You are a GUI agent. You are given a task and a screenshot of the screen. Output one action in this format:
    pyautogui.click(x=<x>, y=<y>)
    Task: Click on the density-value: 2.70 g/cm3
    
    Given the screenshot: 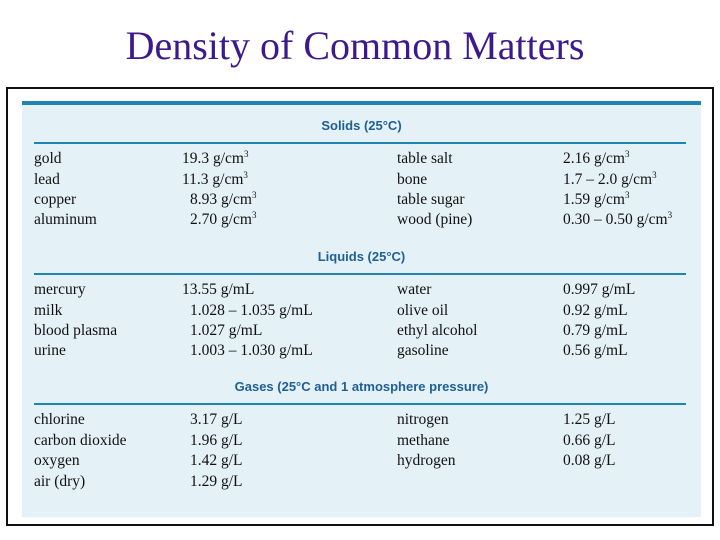 What is the action you would take?
    pyautogui.click(x=223, y=218)
    